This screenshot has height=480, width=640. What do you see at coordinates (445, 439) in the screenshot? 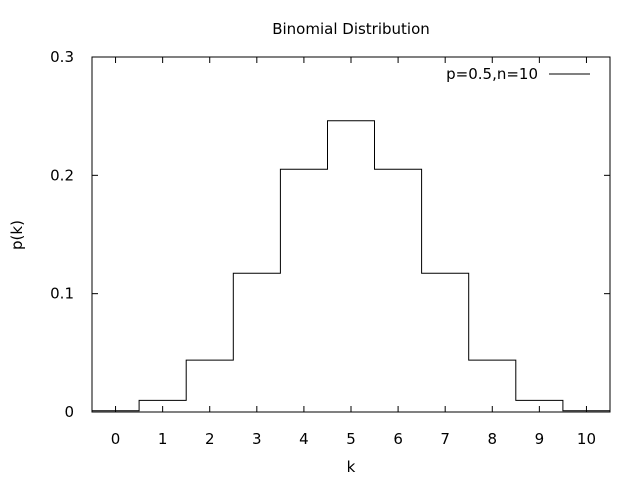
I see `x-tick-label: 7` at bounding box center [445, 439].